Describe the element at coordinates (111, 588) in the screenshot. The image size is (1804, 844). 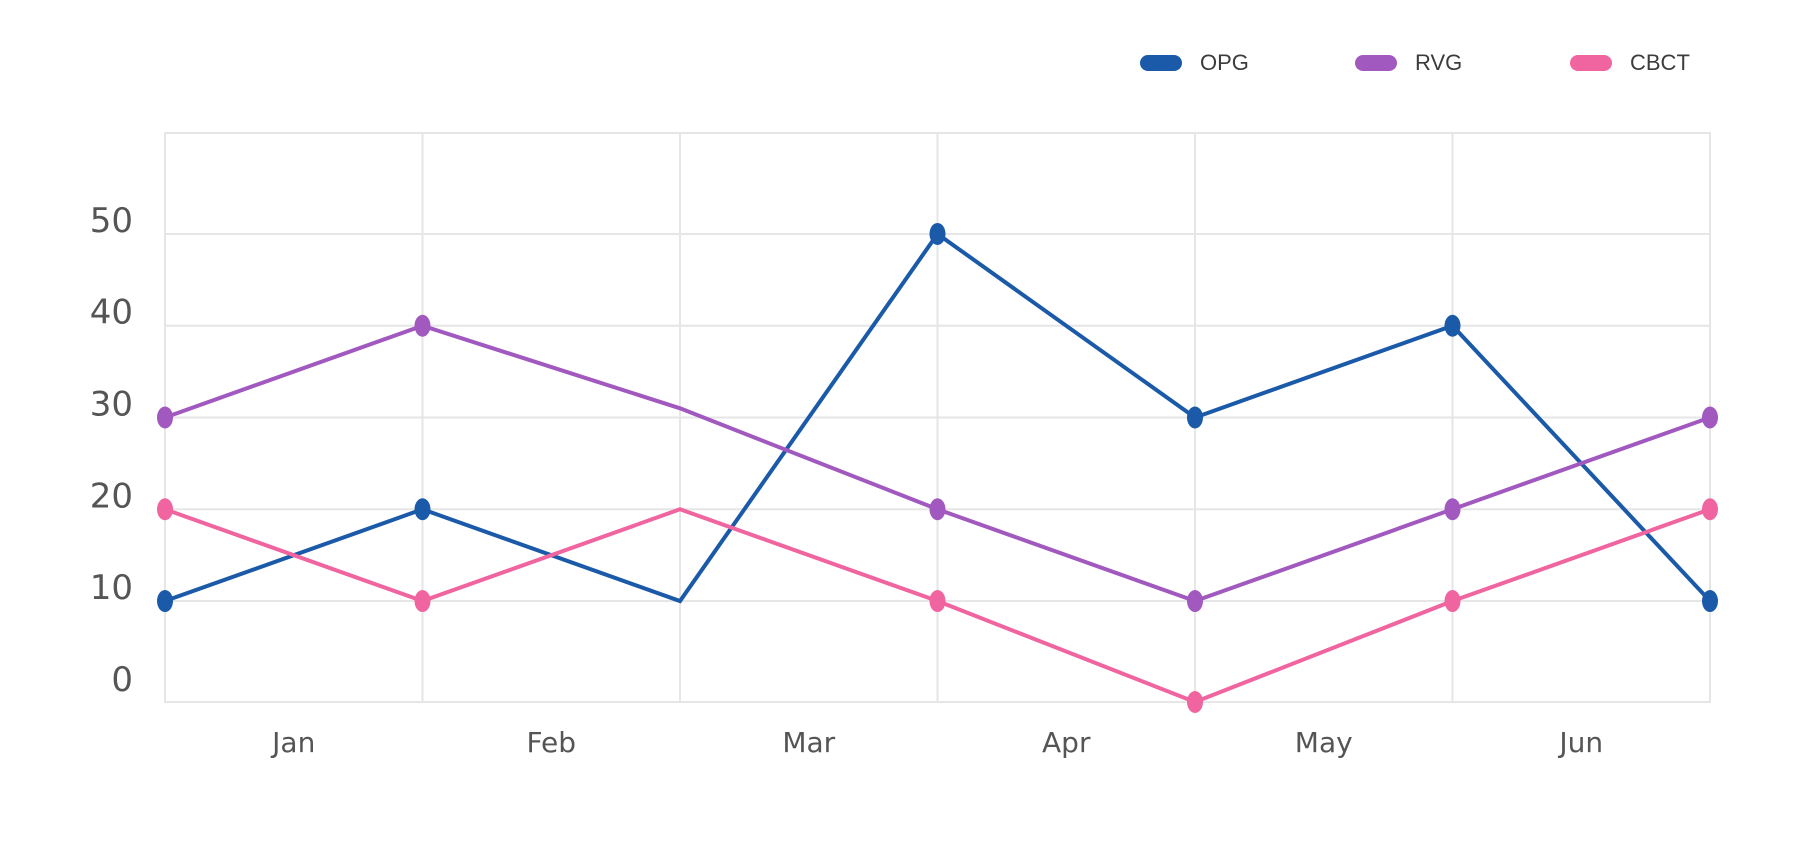
I see `y-tick-label: 10` at that location.